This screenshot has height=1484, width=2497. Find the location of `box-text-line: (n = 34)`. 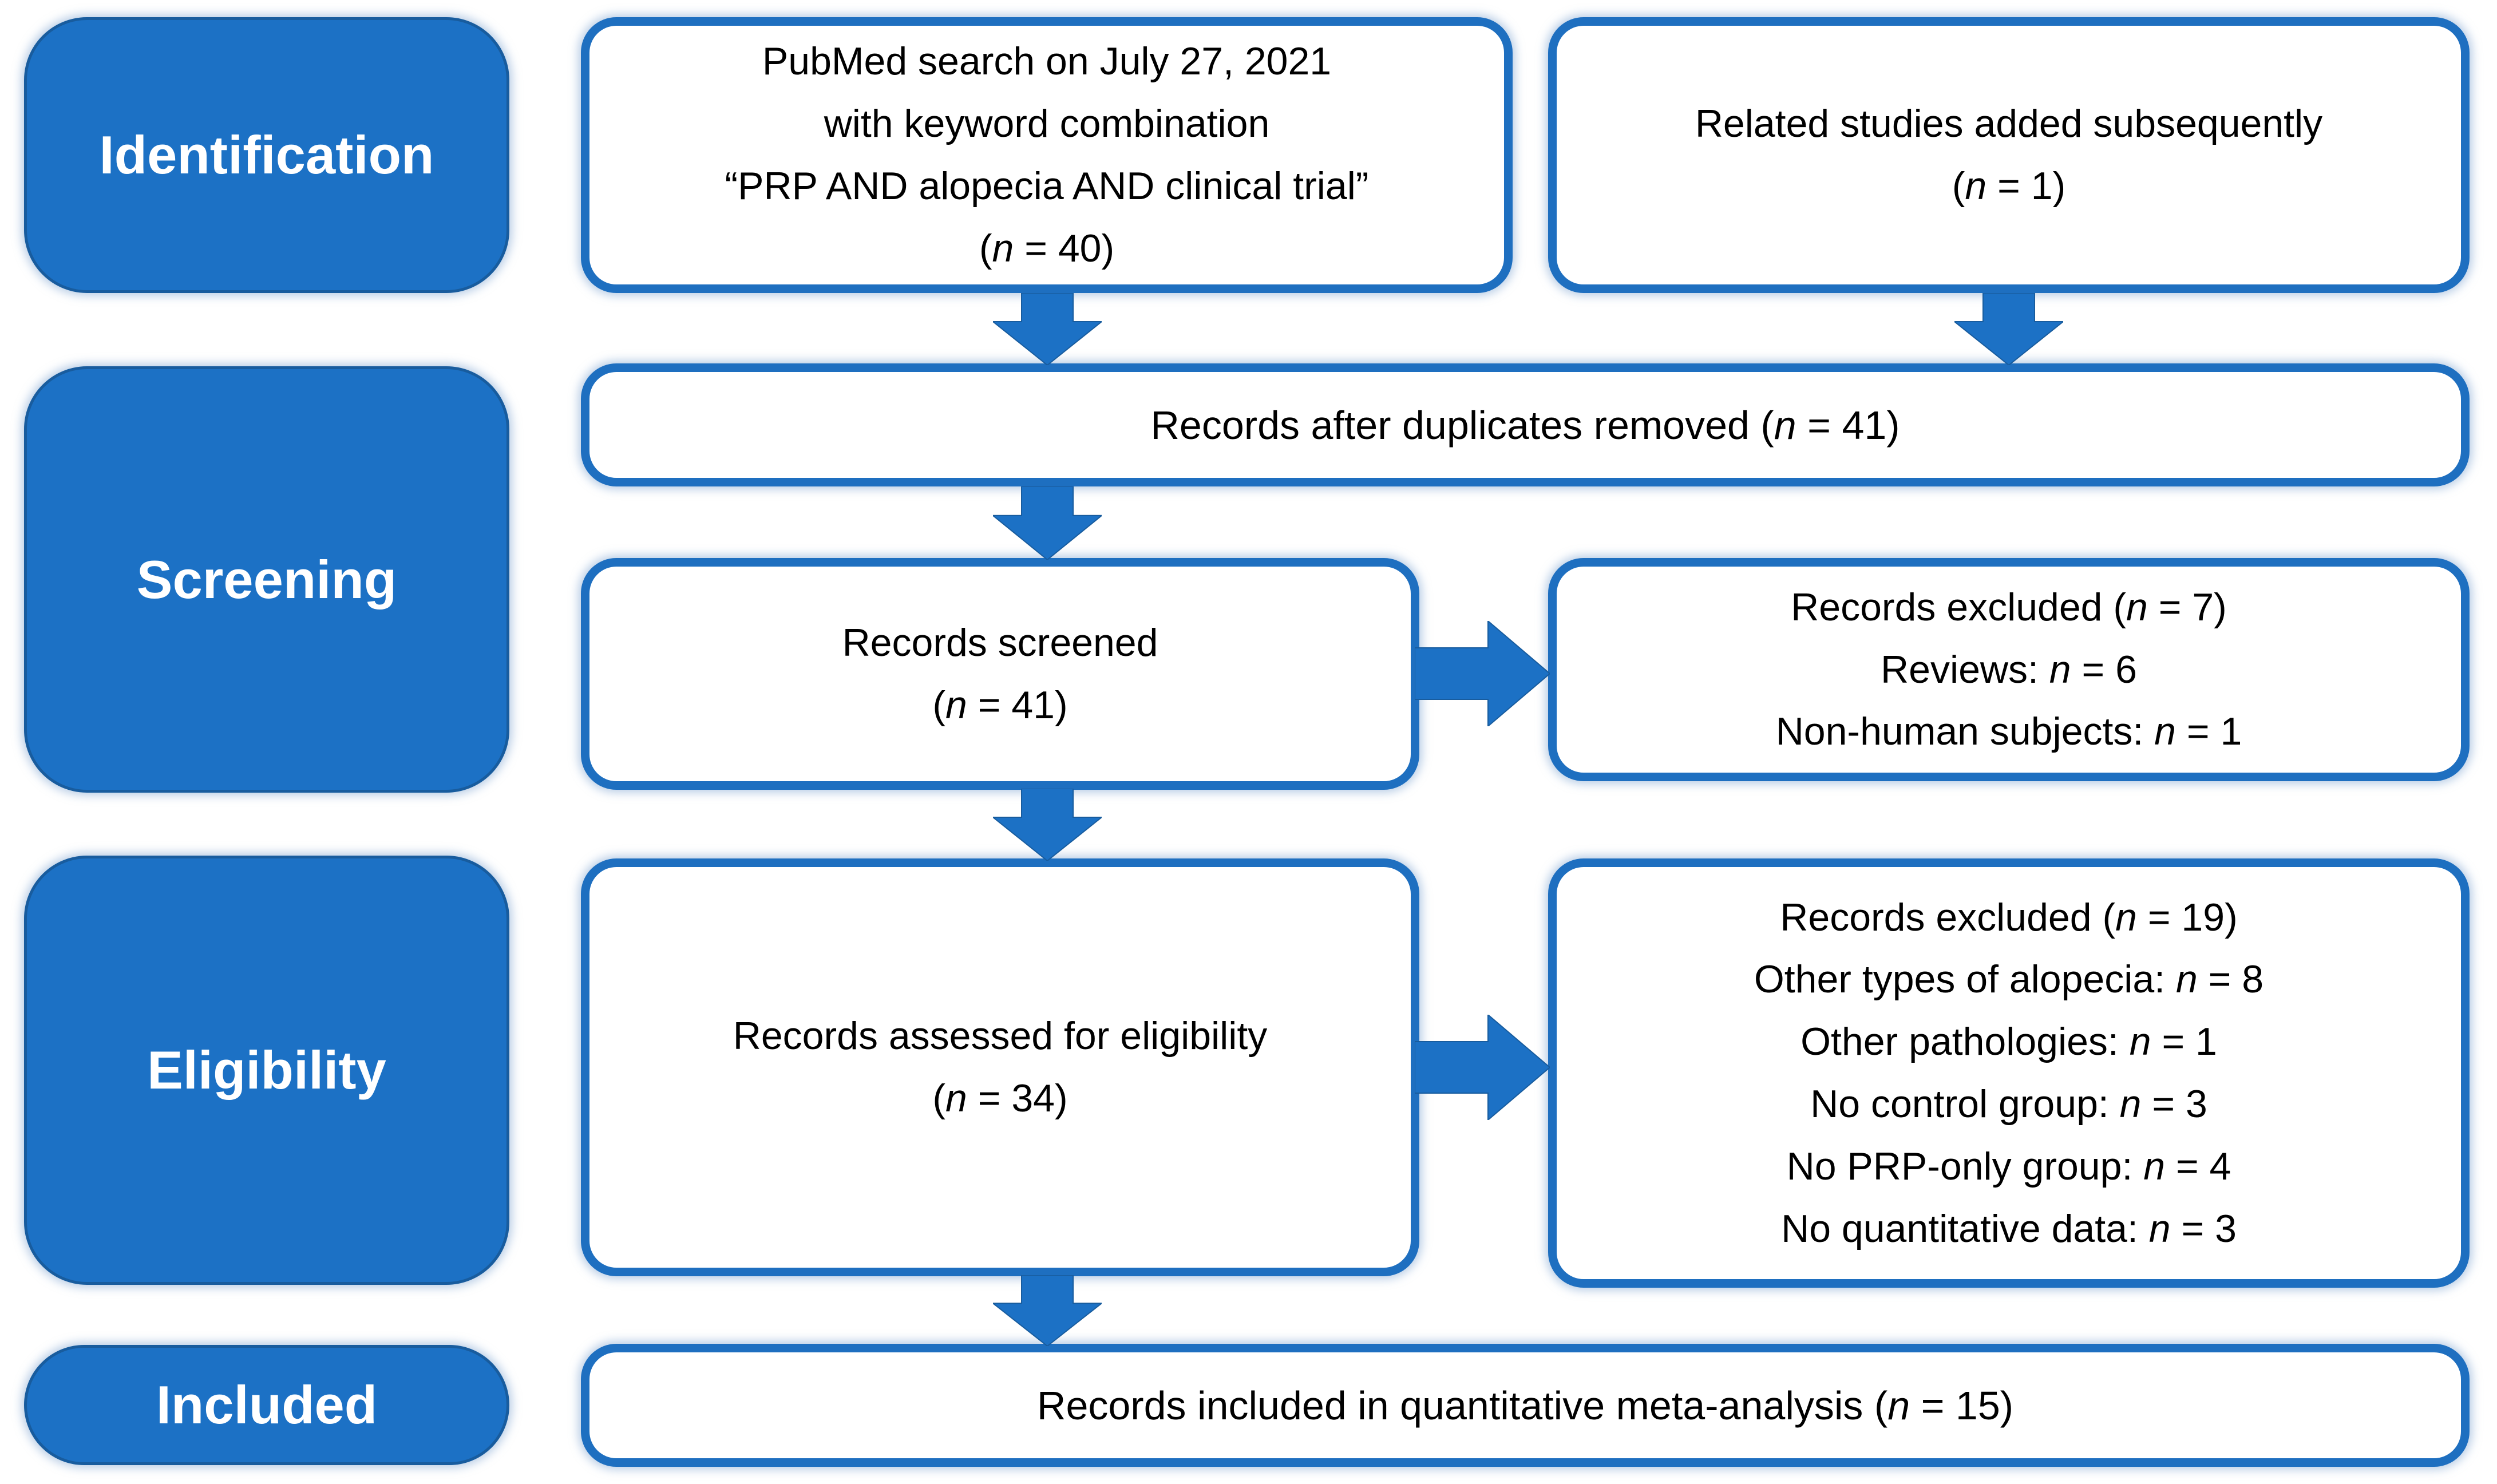

box-text-line: (n = 34) is located at coordinates (1000, 1098).